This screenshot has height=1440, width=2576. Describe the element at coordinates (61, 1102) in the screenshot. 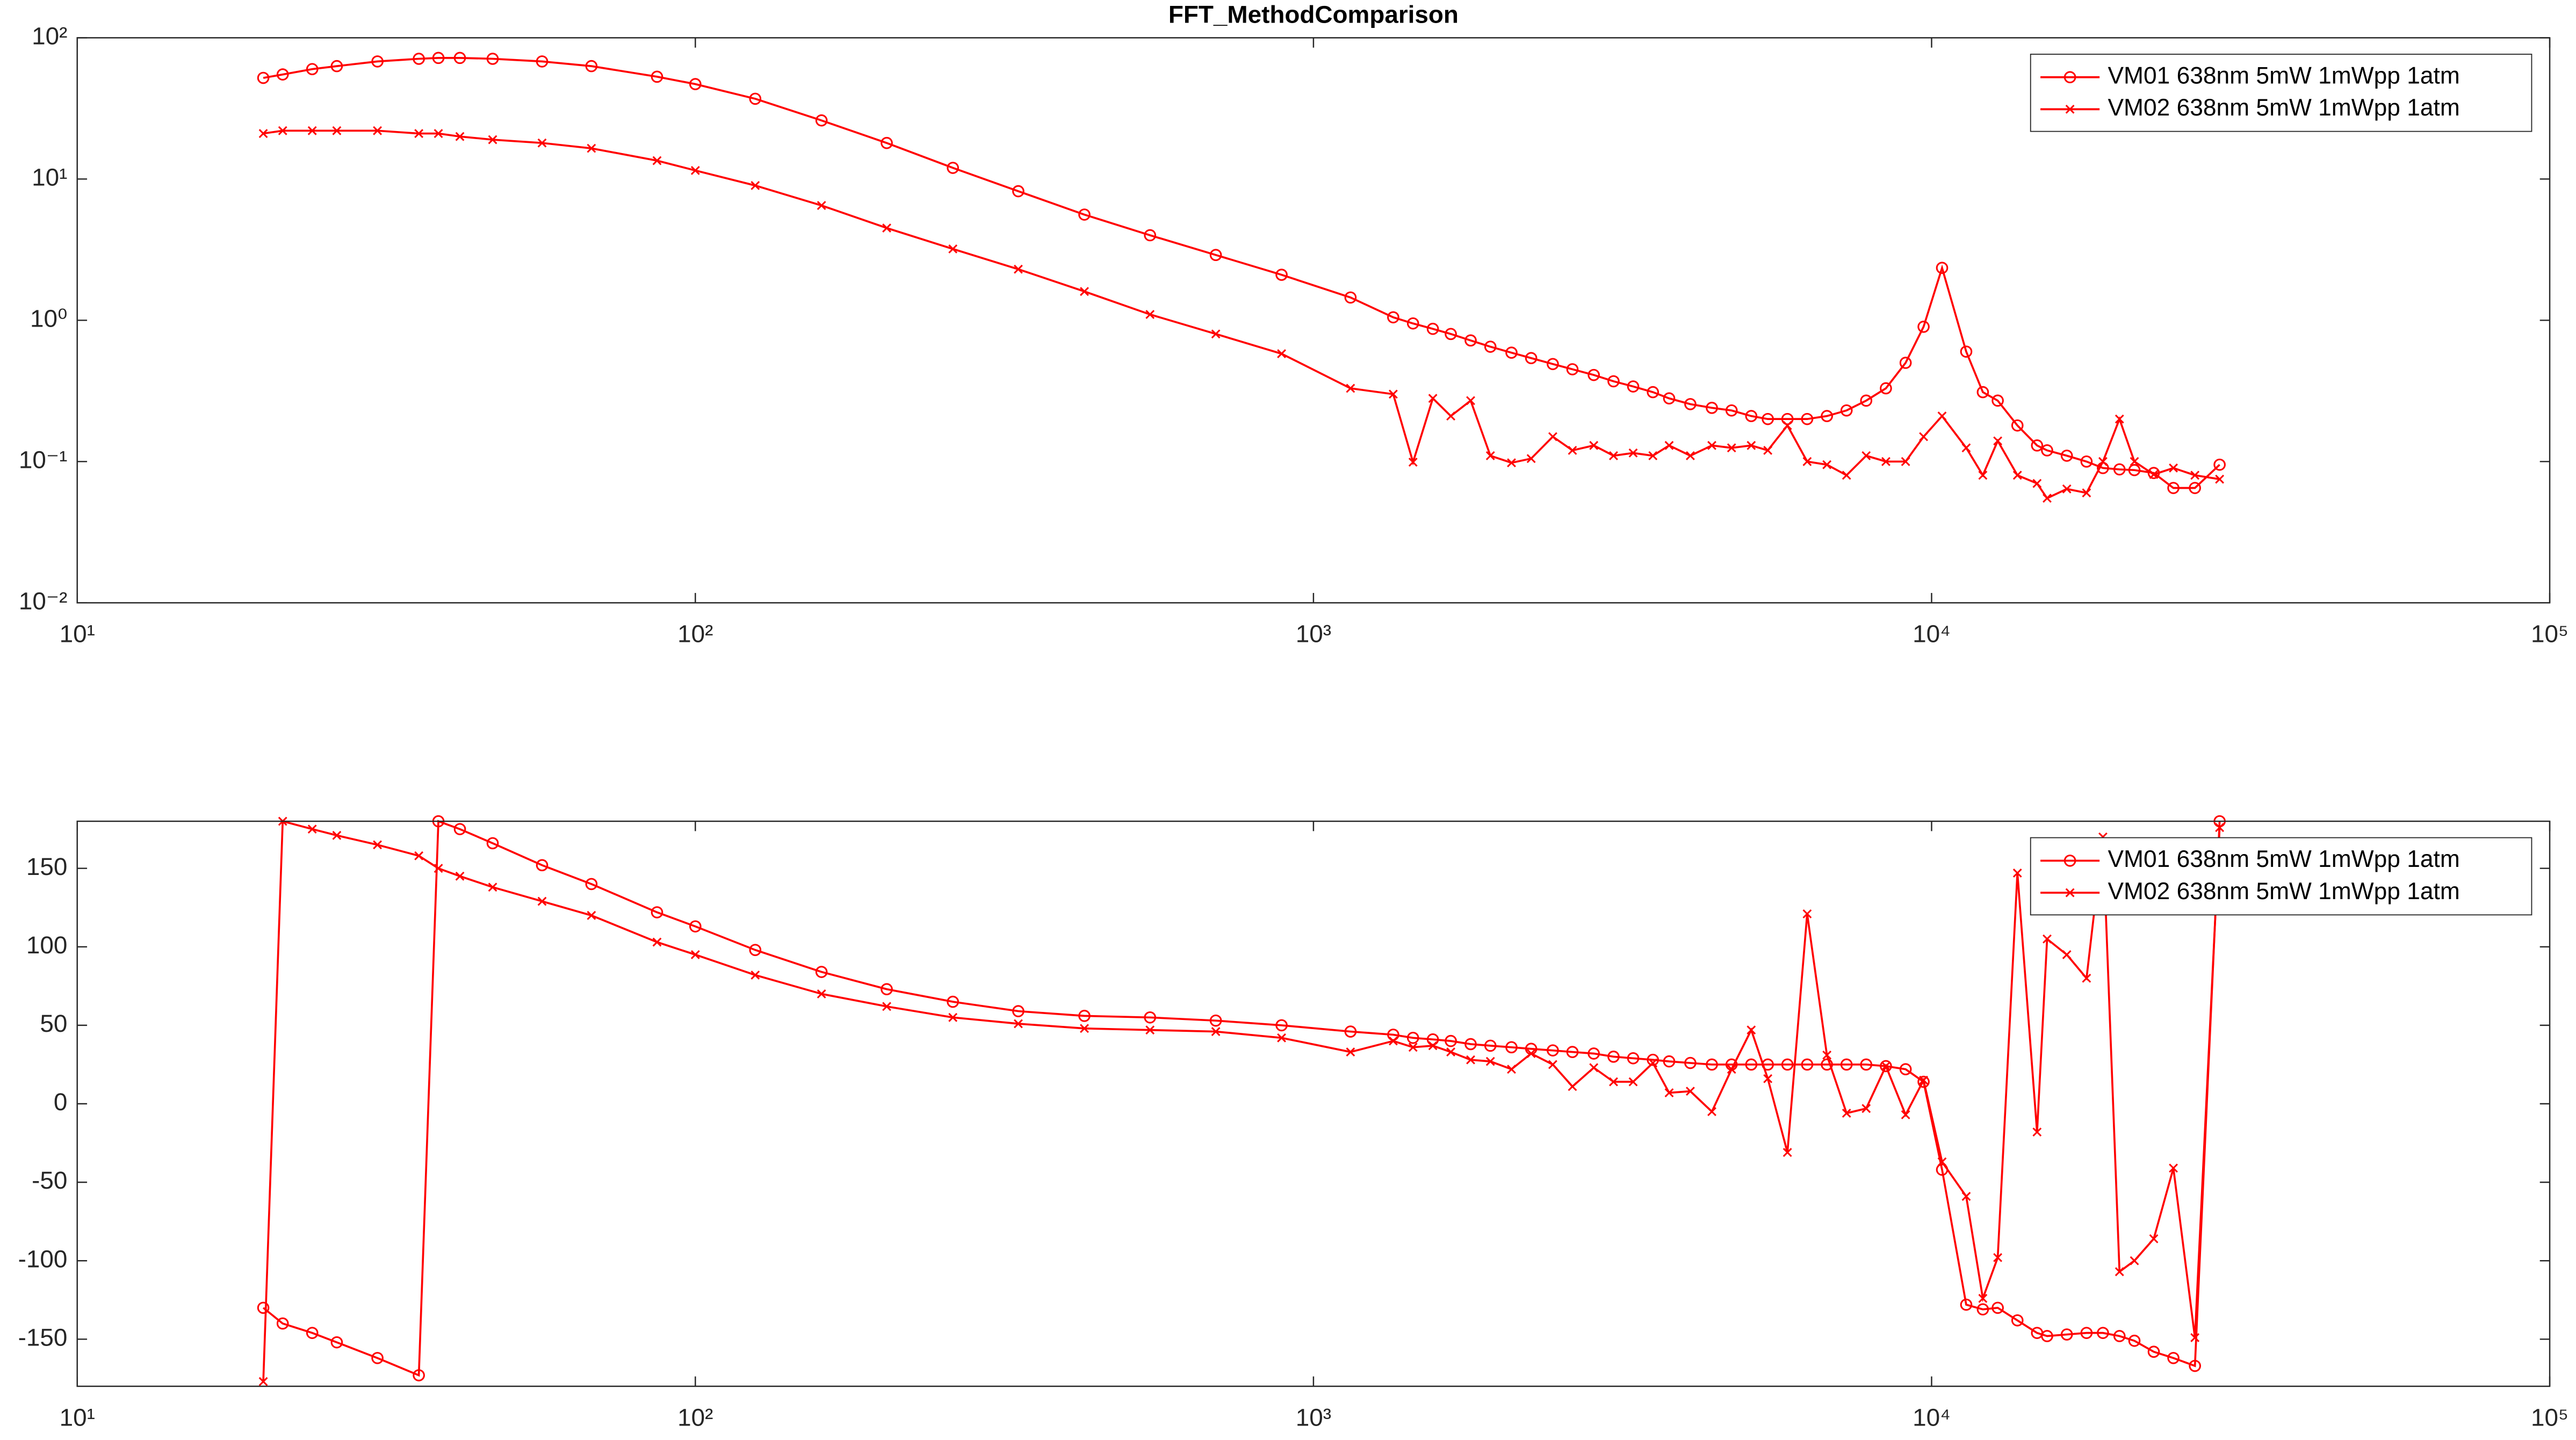

I see `y-tick-label: 0` at that location.